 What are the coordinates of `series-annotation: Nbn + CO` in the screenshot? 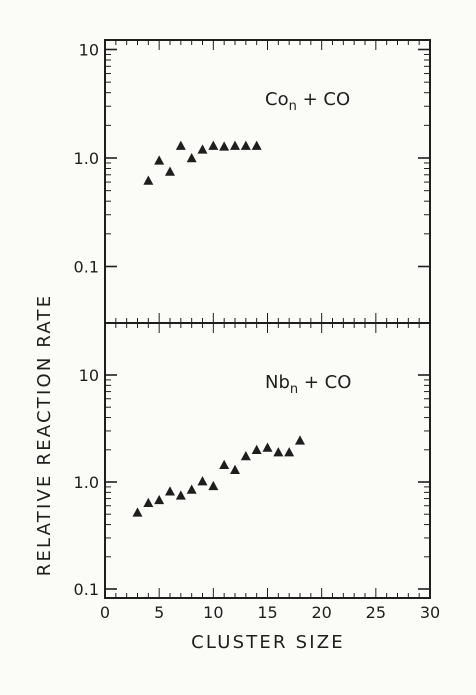 It's located at (308, 384).